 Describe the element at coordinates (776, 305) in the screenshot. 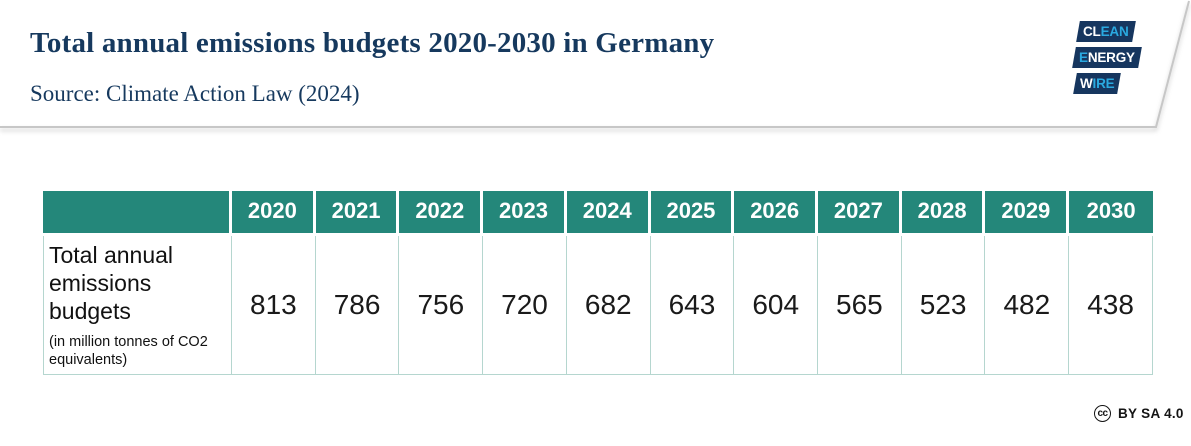

I see `value-2026: 604` at that location.